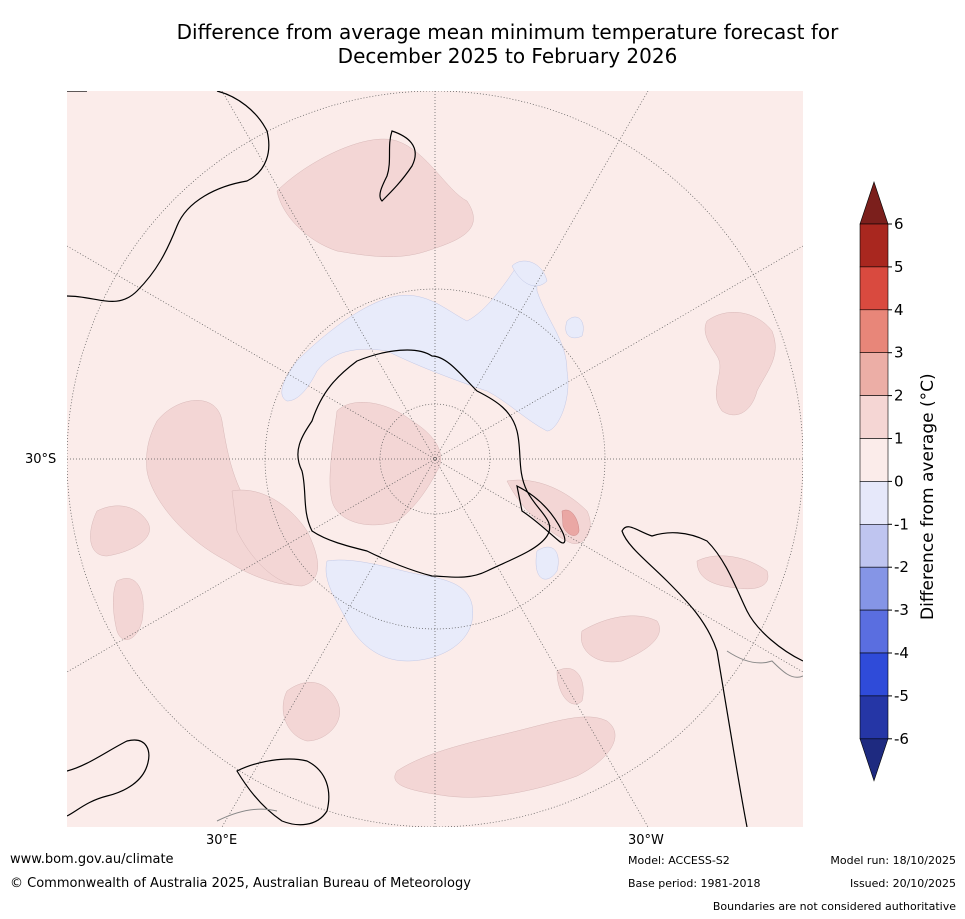  What do you see at coordinates (740, 364) in the screenshot?
I see `warm-patch-east-pacific` at bounding box center [740, 364].